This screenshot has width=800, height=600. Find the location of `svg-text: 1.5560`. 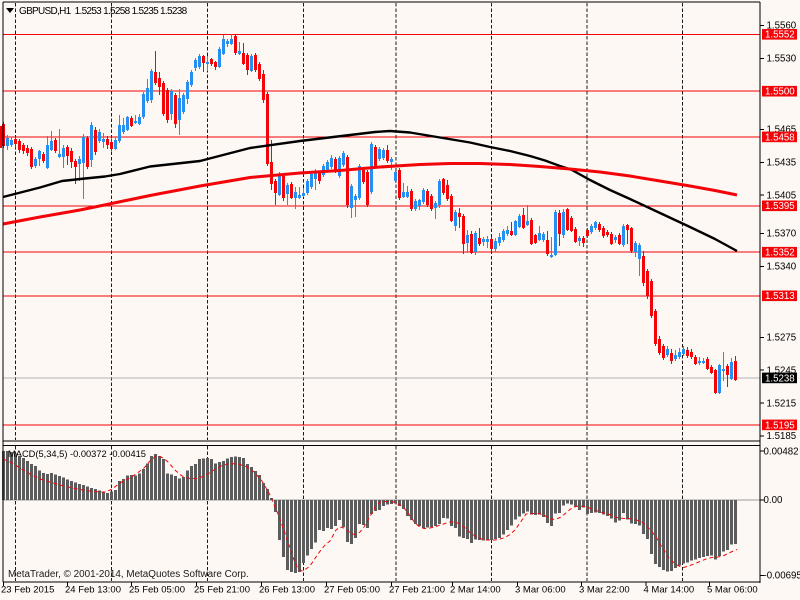

svg-text: 1.5560 is located at coordinates (782, 26).